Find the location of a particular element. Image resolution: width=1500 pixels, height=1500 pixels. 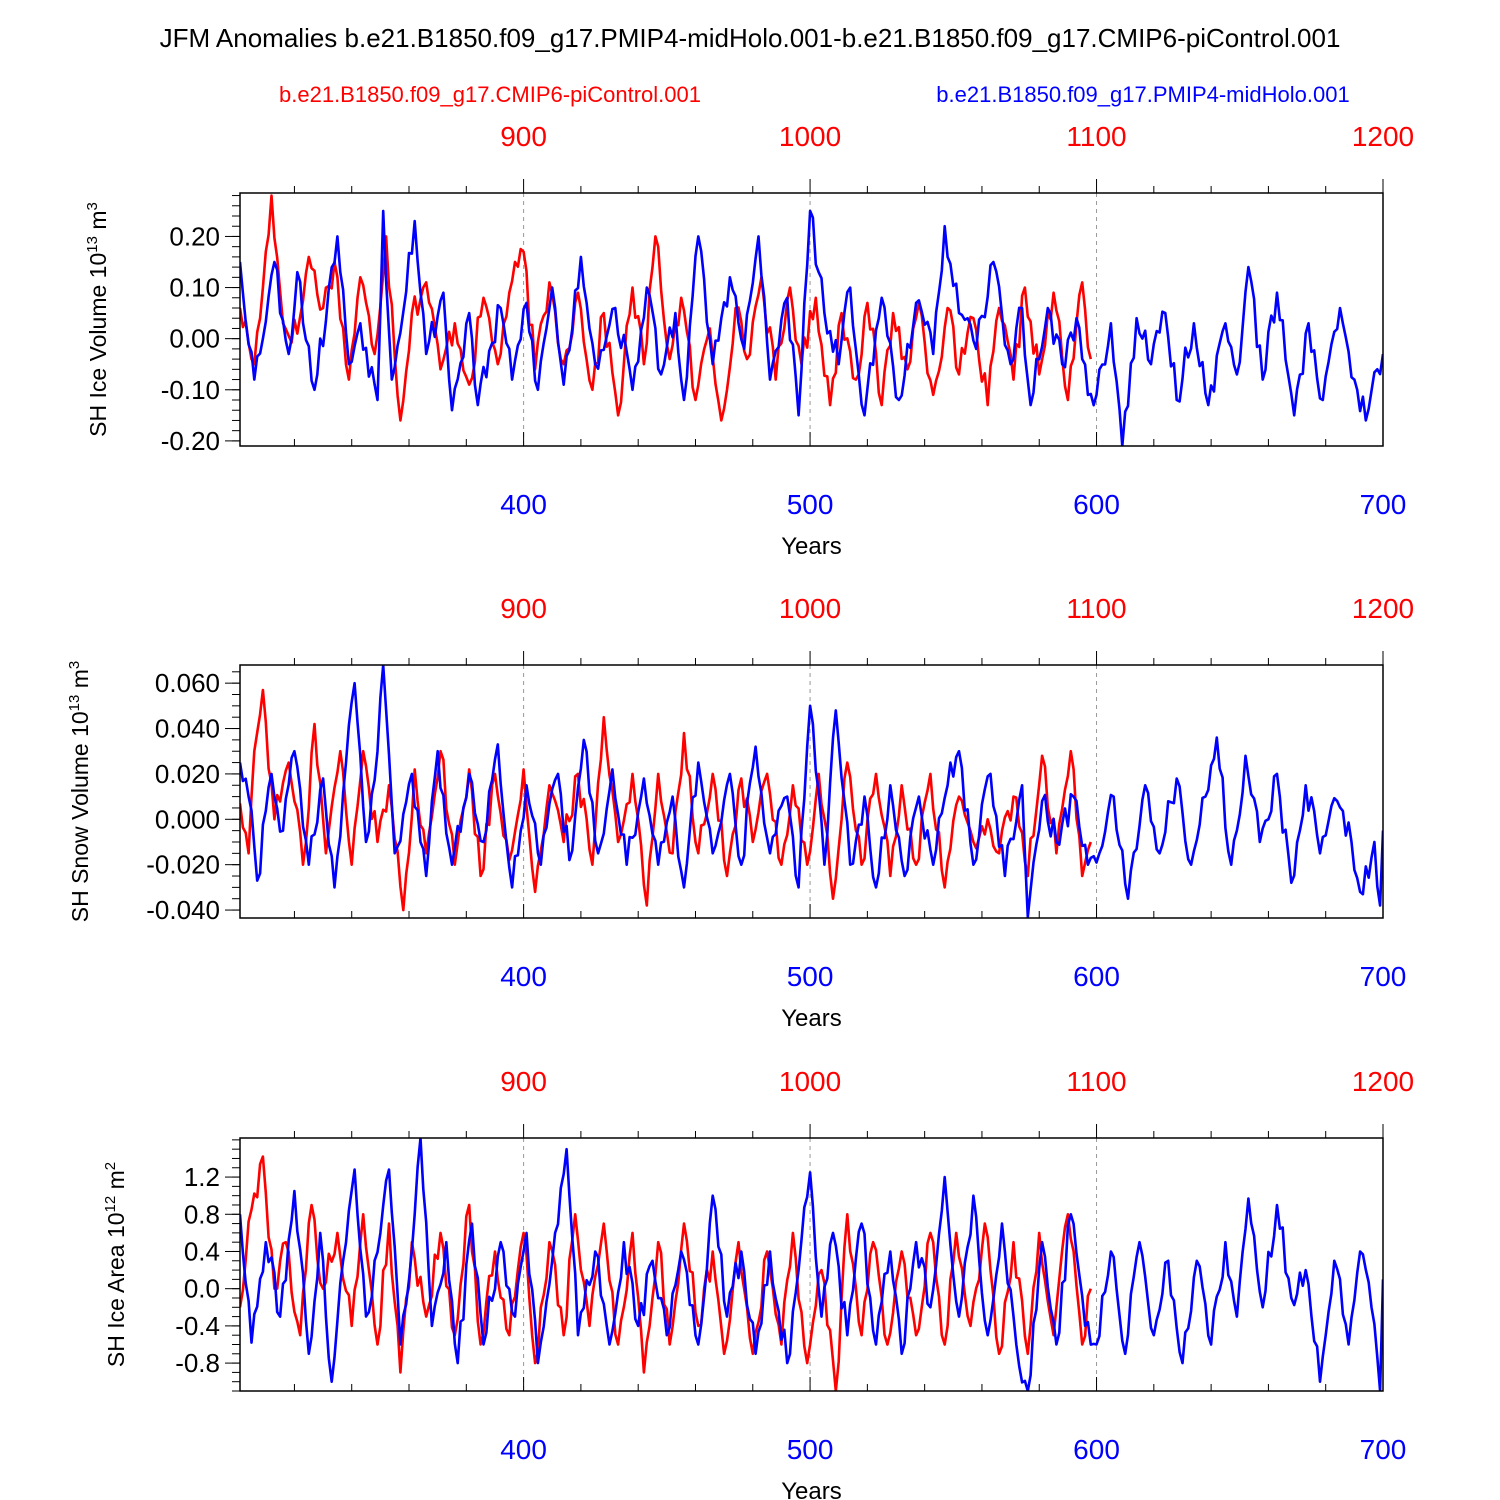

y-axis-title: SH Ice Volume 1013 m3 is located at coordinates (97, 319).